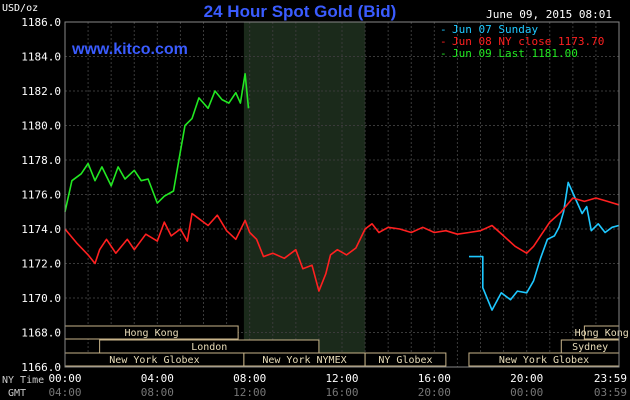 The width and height of the screenshot is (630, 400). Describe the element at coordinates (41, 22) in the screenshot. I see `y-tick-label: 1186.0` at that location.